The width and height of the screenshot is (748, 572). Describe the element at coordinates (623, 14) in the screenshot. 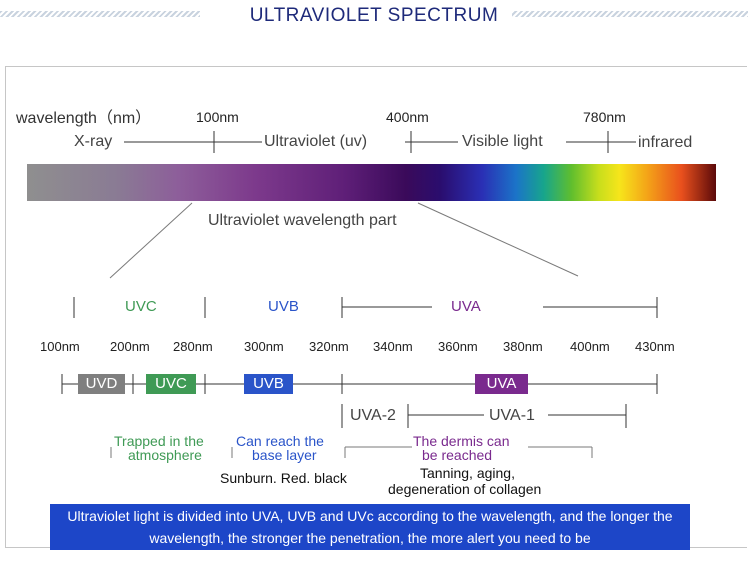

I see `header-decoration-right` at that location.